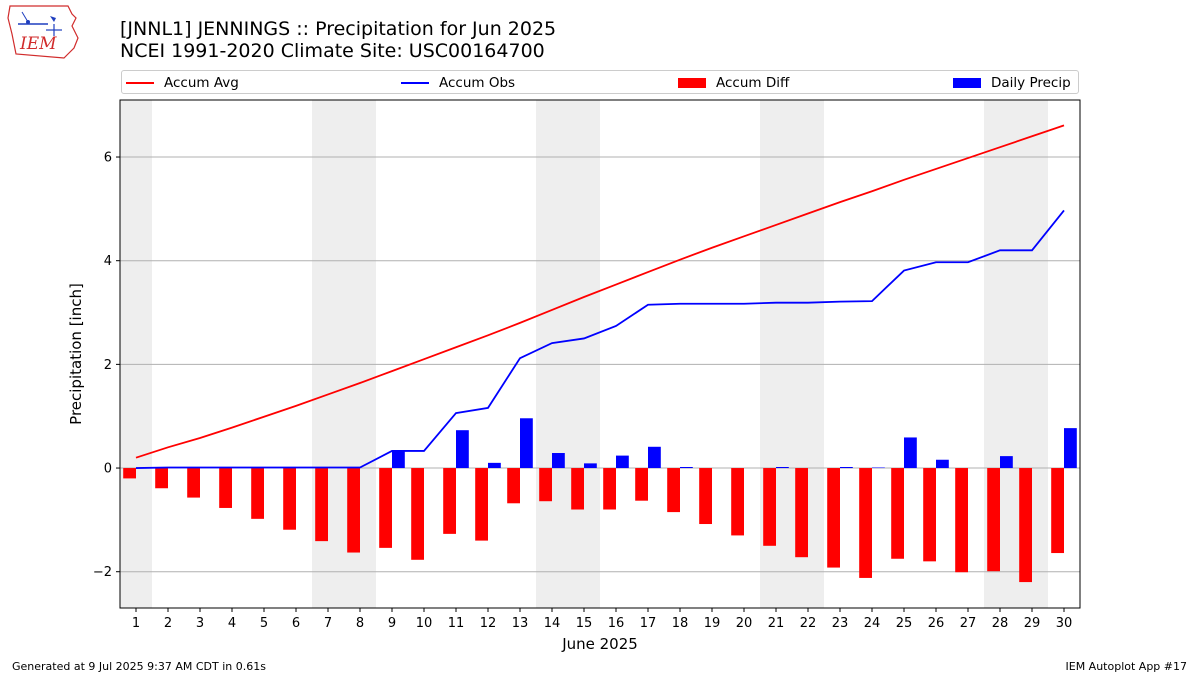 The width and height of the screenshot is (1200, 675). Describe the element at coordinates (616, 623) in the screenshot. I see `x-tick-label: 16` at that location.